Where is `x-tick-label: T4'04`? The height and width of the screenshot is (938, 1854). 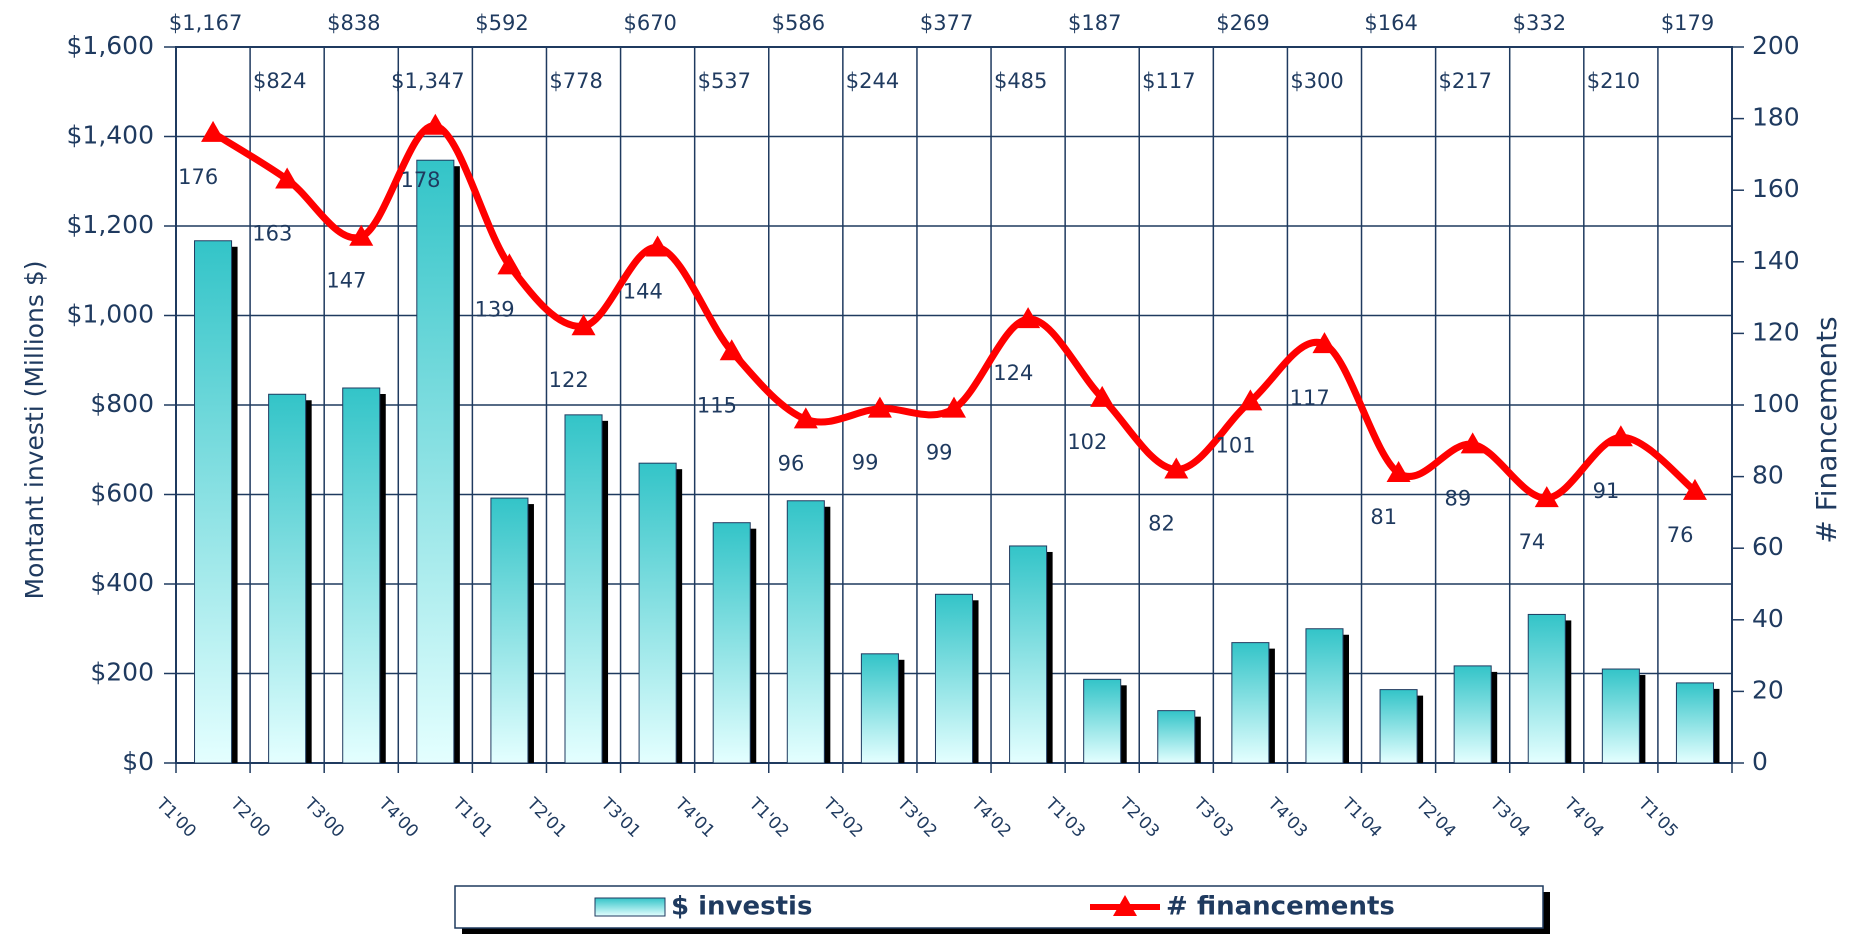 x-tick-label: T4'04 is located at coordinates (1583, 817).